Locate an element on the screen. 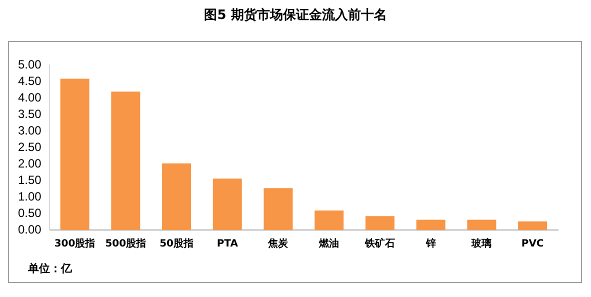 The image size is (591, 297). y-tick-label: 2.50 is located at coordinates (30, 147).